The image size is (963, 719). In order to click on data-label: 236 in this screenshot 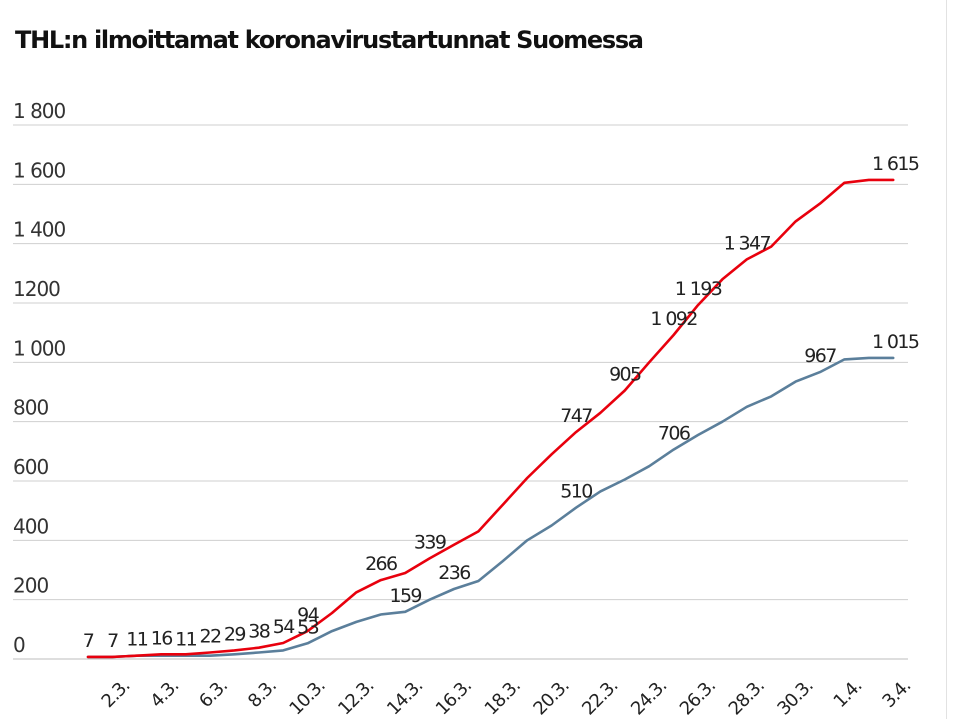, I will do `click(454, 573)`.